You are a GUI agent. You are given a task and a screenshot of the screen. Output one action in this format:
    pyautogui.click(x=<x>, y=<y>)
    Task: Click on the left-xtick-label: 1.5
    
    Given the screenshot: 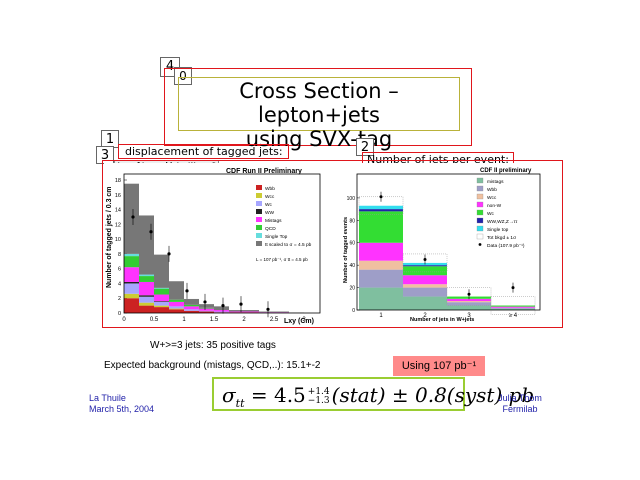 What is the action you would take?
    pyautogui.click(x=214, y=320)
    